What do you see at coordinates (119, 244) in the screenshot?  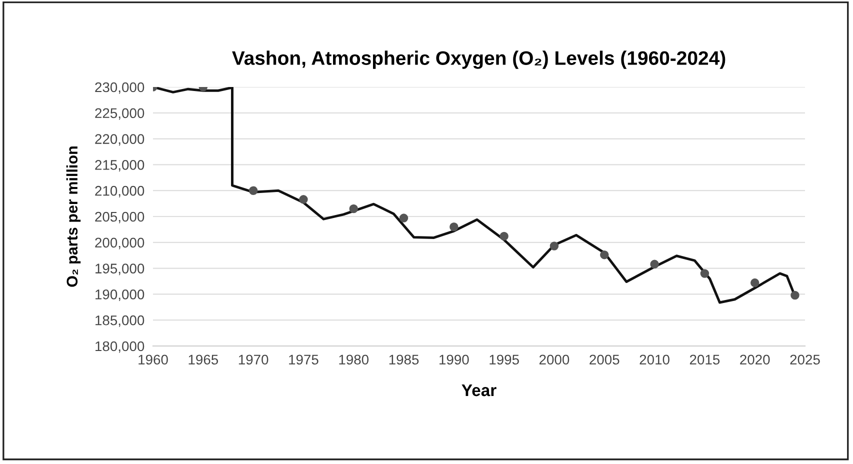 I see `y-tick-label: 200,000` at bounding box center [119, 244].